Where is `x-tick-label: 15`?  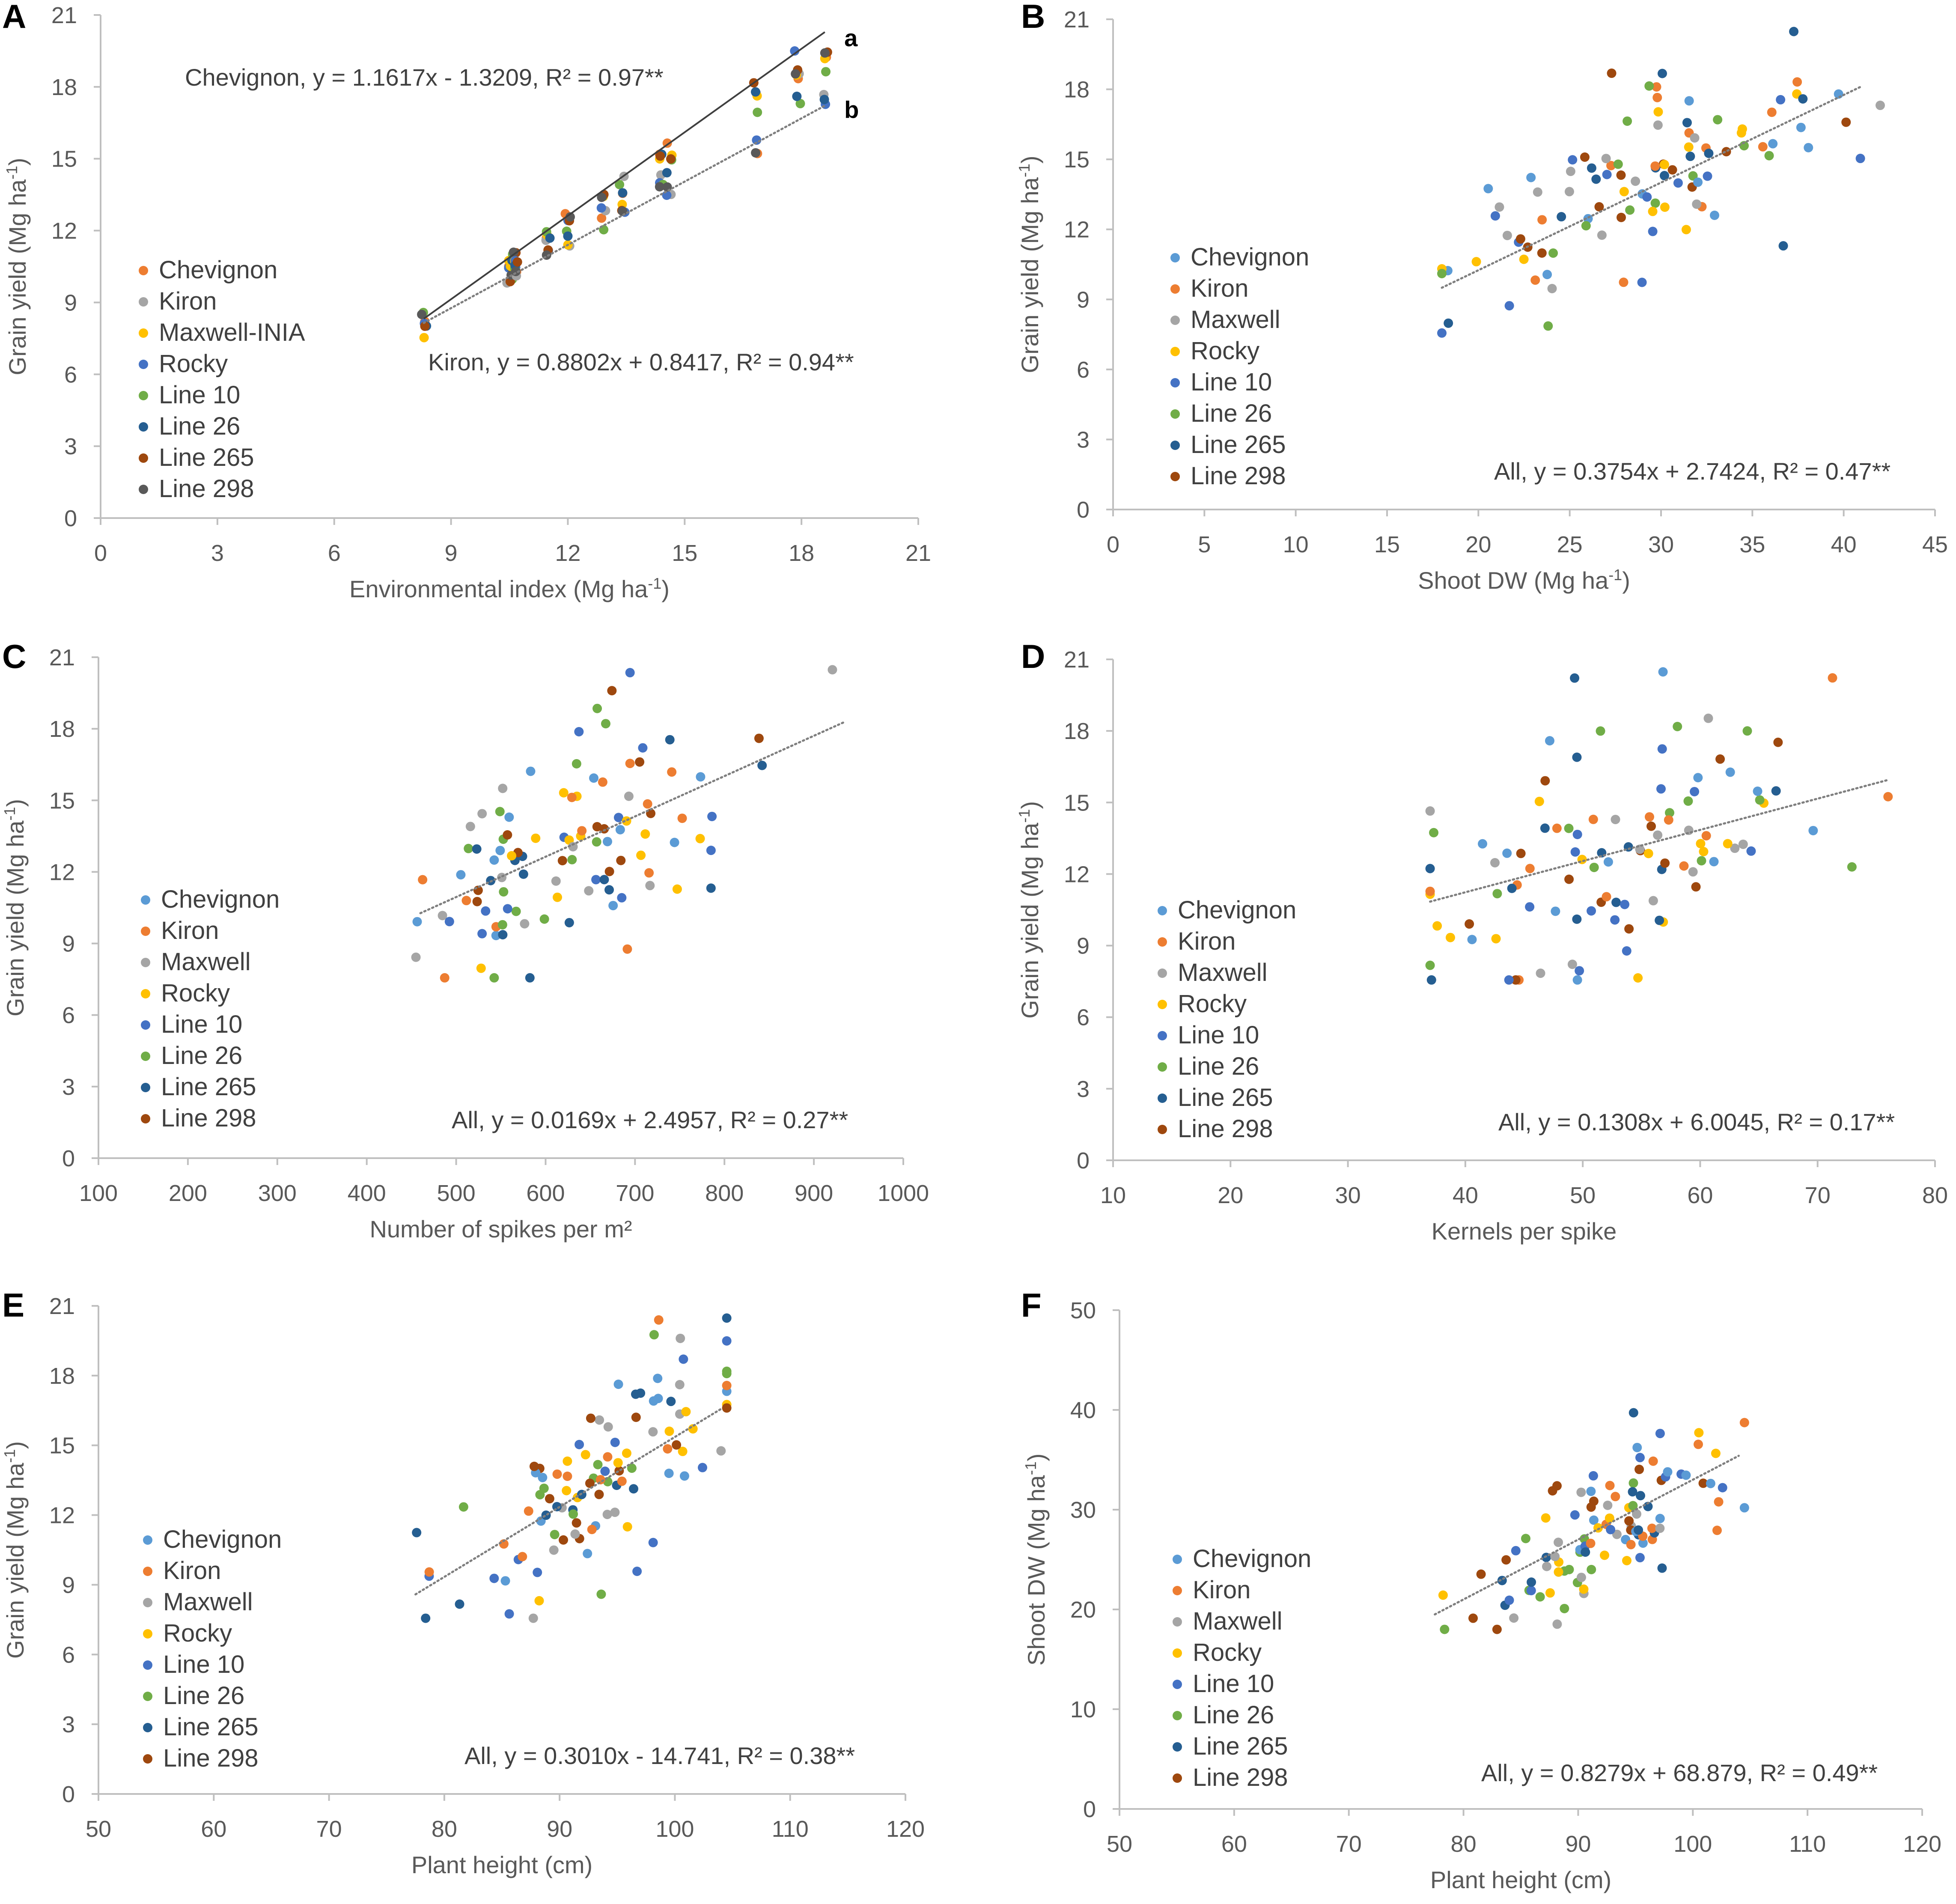 x-tick-label: 15 is located at coordinates (1387, 544).